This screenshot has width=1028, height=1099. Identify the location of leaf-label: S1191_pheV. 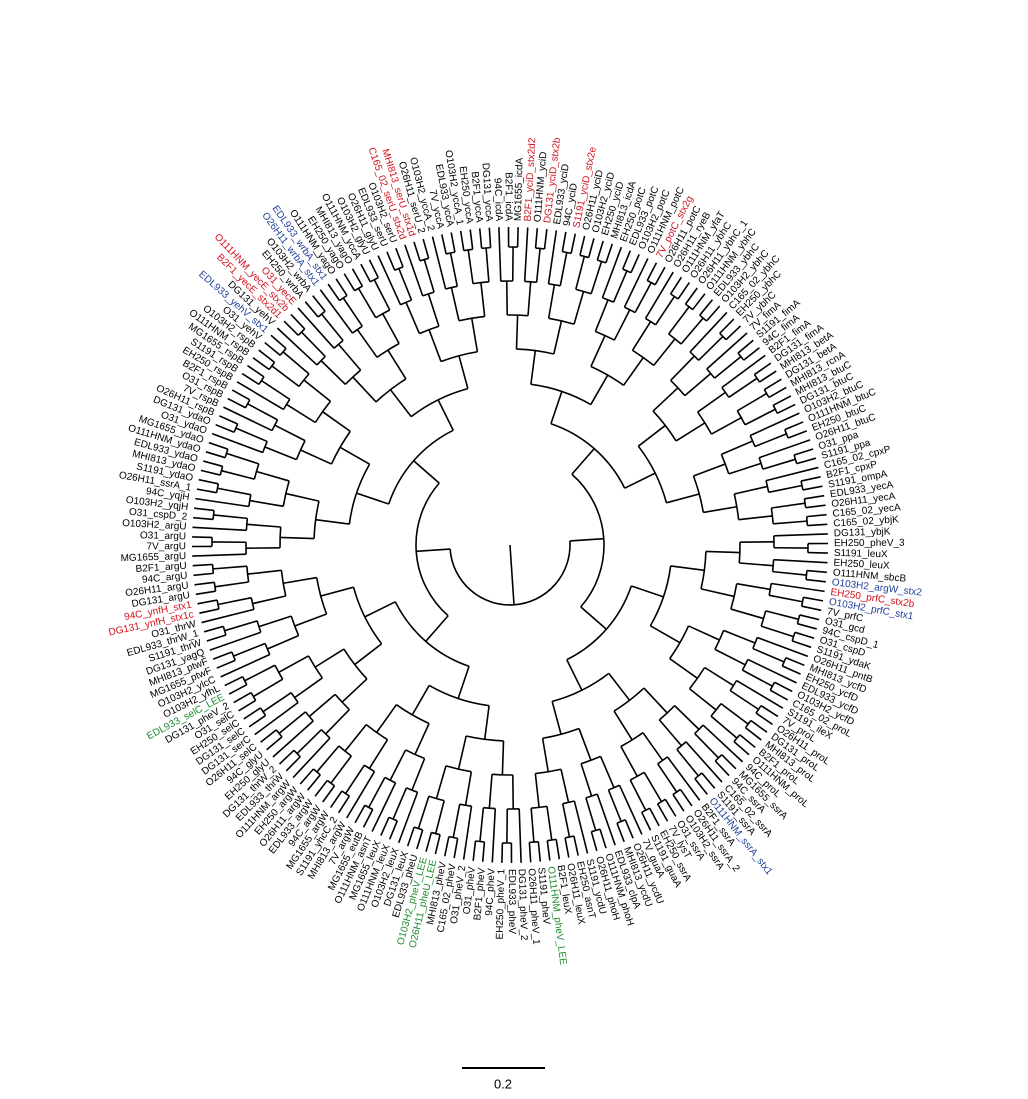
(543, 896).